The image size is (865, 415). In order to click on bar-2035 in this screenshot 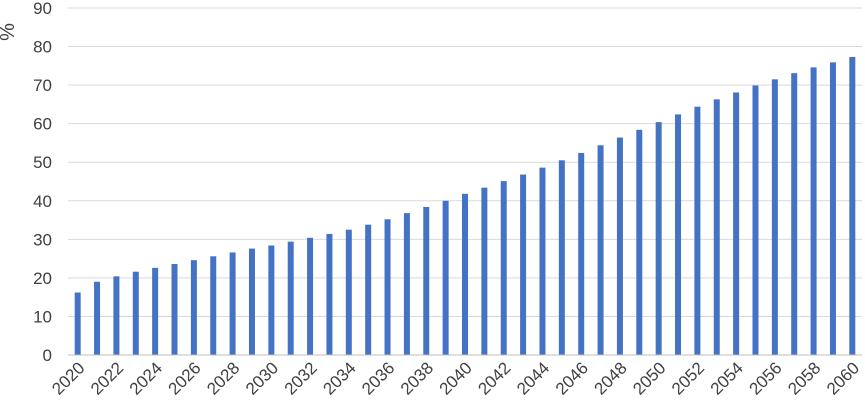, I will do `click(368, 289)`.